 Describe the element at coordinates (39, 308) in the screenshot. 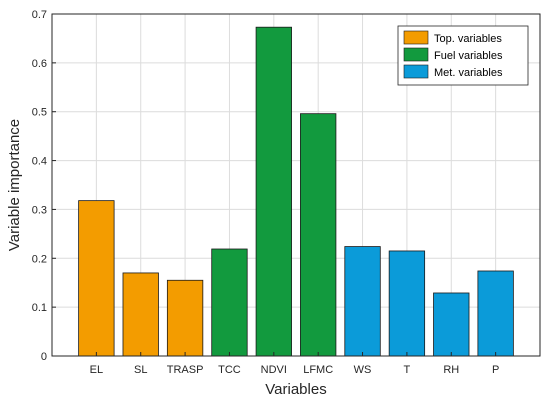

I see `y-tick-label: 0.1` at that location.